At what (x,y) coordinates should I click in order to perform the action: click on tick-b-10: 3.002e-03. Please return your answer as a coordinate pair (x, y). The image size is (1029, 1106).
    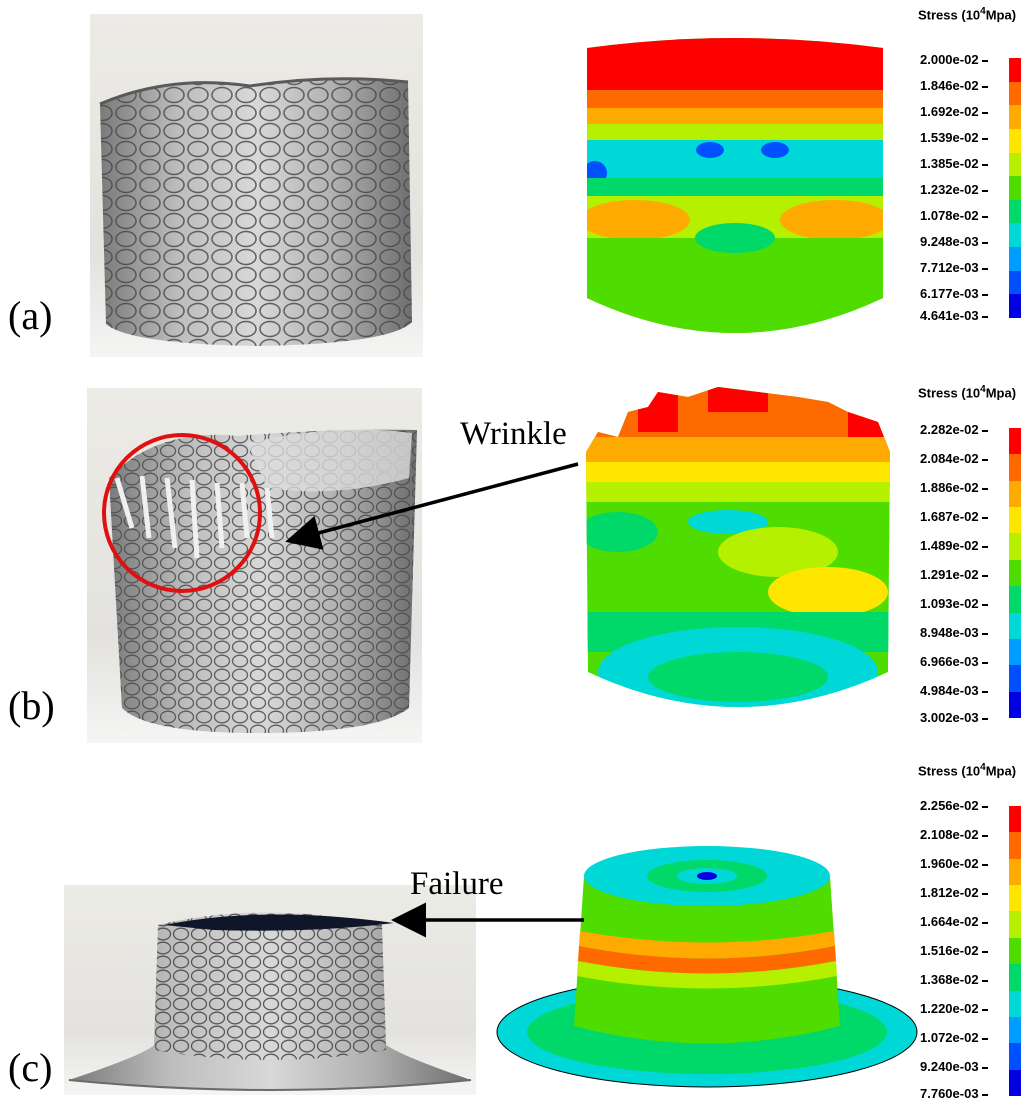
    Looking at the image, I should click on (954, 717).